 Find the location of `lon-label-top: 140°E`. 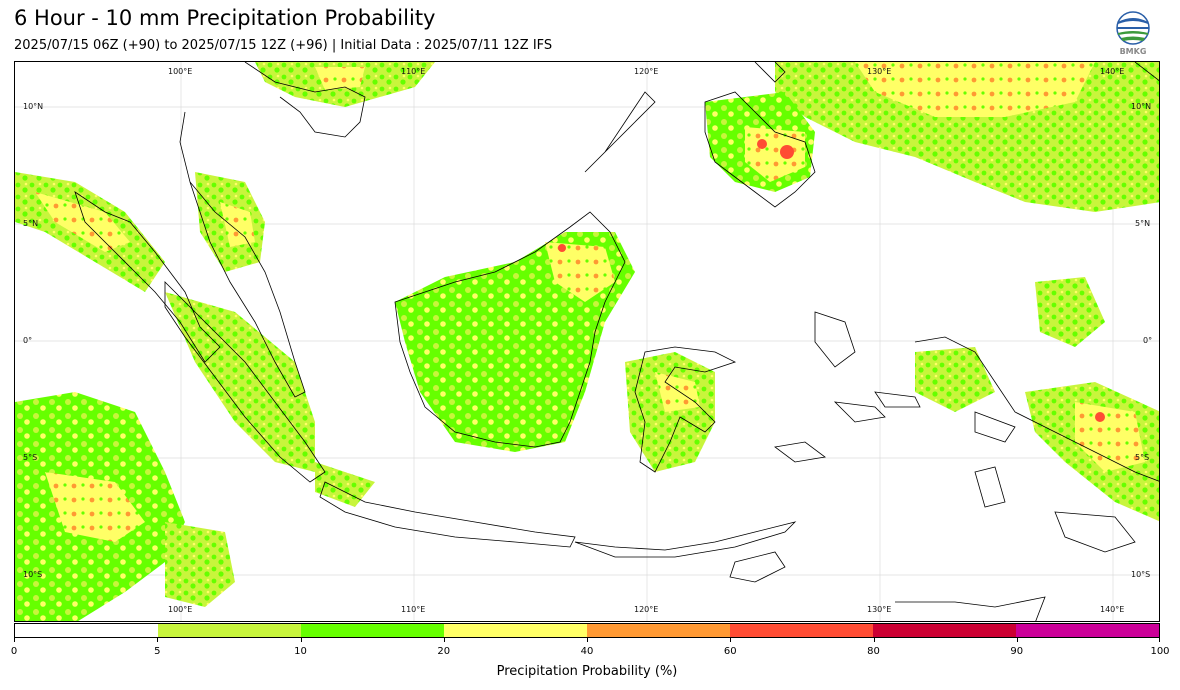

lon-label-top: 140°E is located at coordinates (1112, 71).